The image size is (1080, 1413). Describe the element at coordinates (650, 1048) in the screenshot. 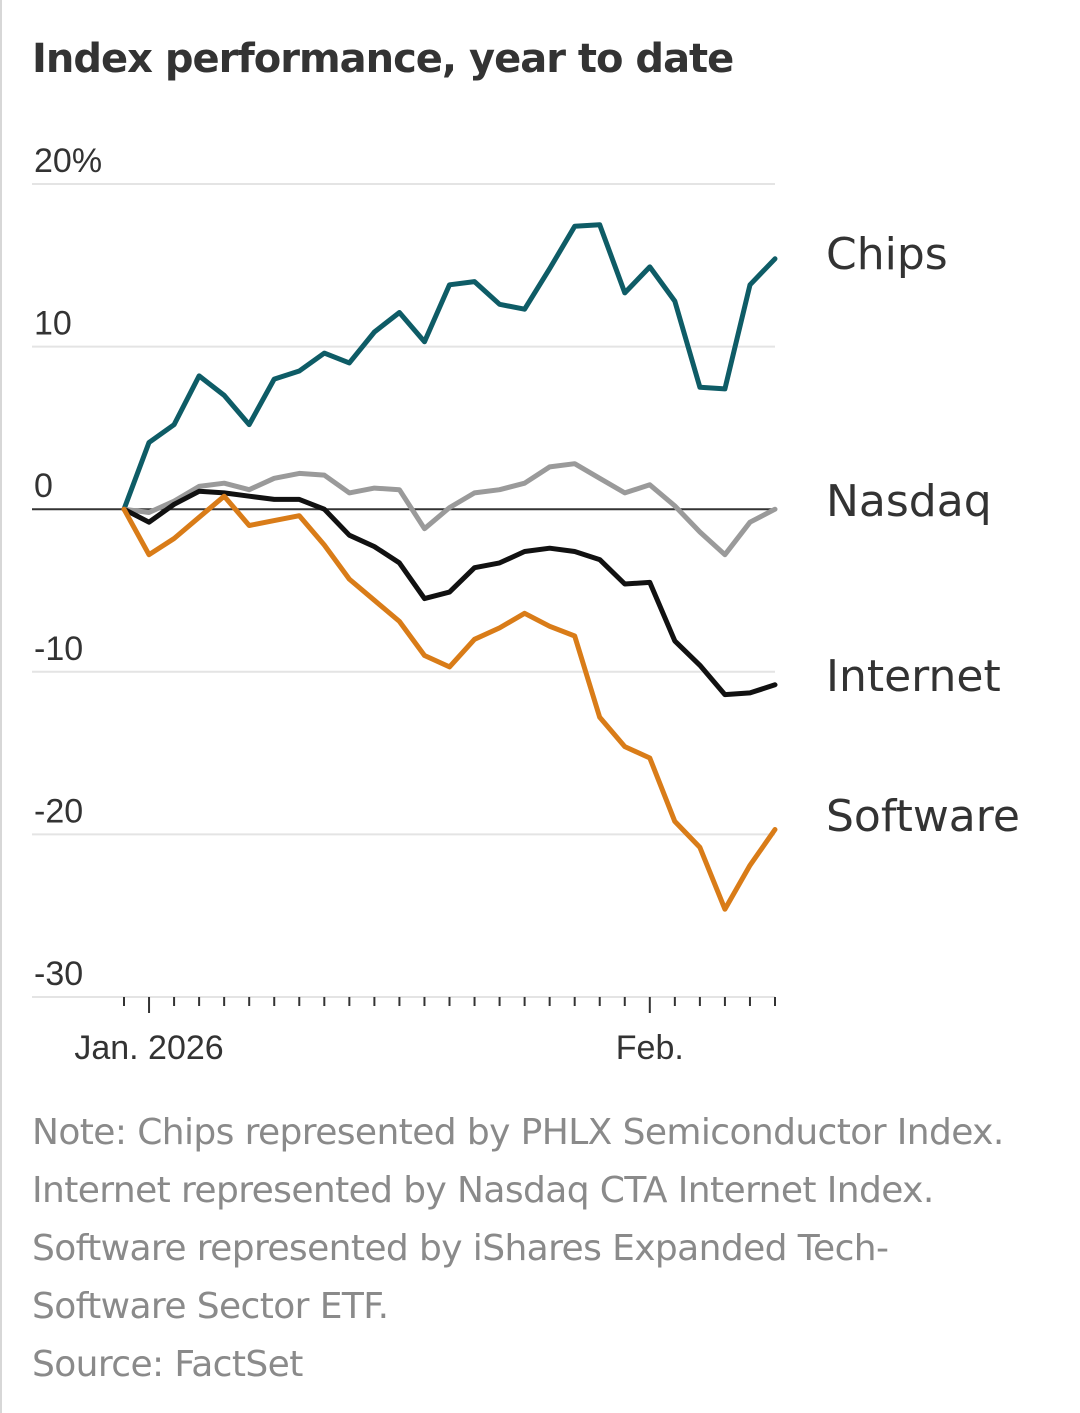

I see `x-tick-label: Feb.` at that location.